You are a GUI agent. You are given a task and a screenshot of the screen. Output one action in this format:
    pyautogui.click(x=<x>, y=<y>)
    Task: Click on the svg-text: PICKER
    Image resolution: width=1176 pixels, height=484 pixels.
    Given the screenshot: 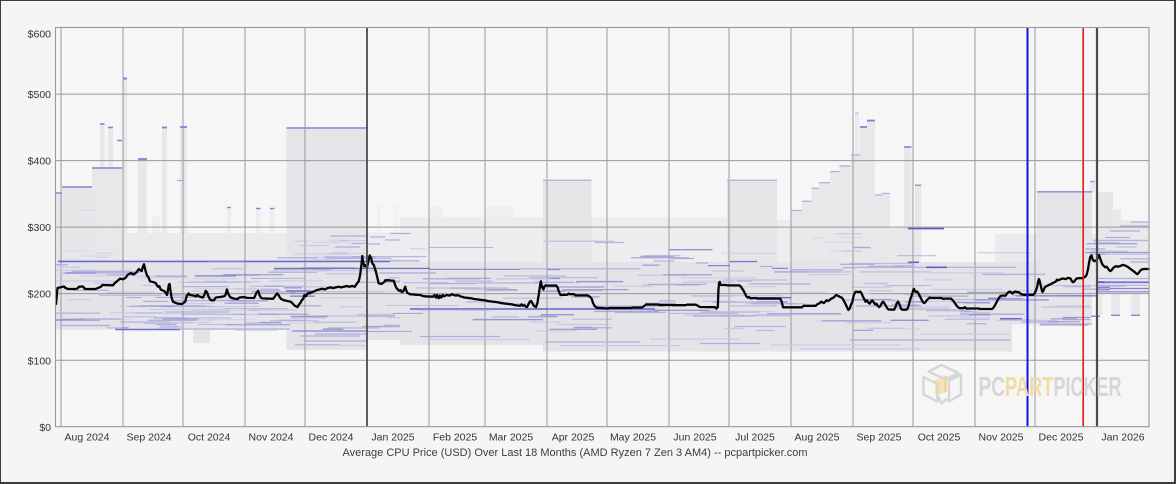 What is the action you would take?
    pyautogui.click(x=1088, y=386)
    